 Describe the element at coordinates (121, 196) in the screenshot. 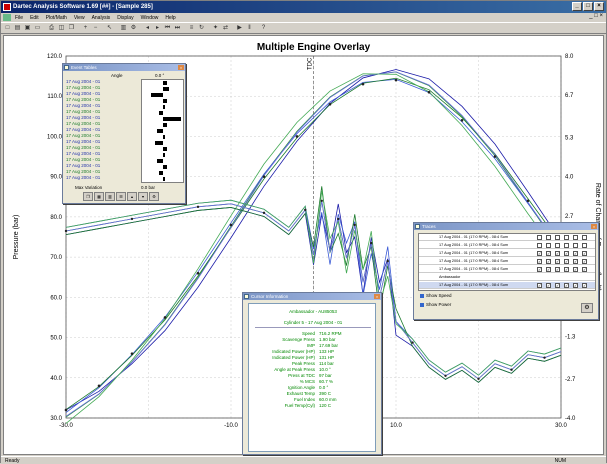

I see `list-icon: ☰` at that location.